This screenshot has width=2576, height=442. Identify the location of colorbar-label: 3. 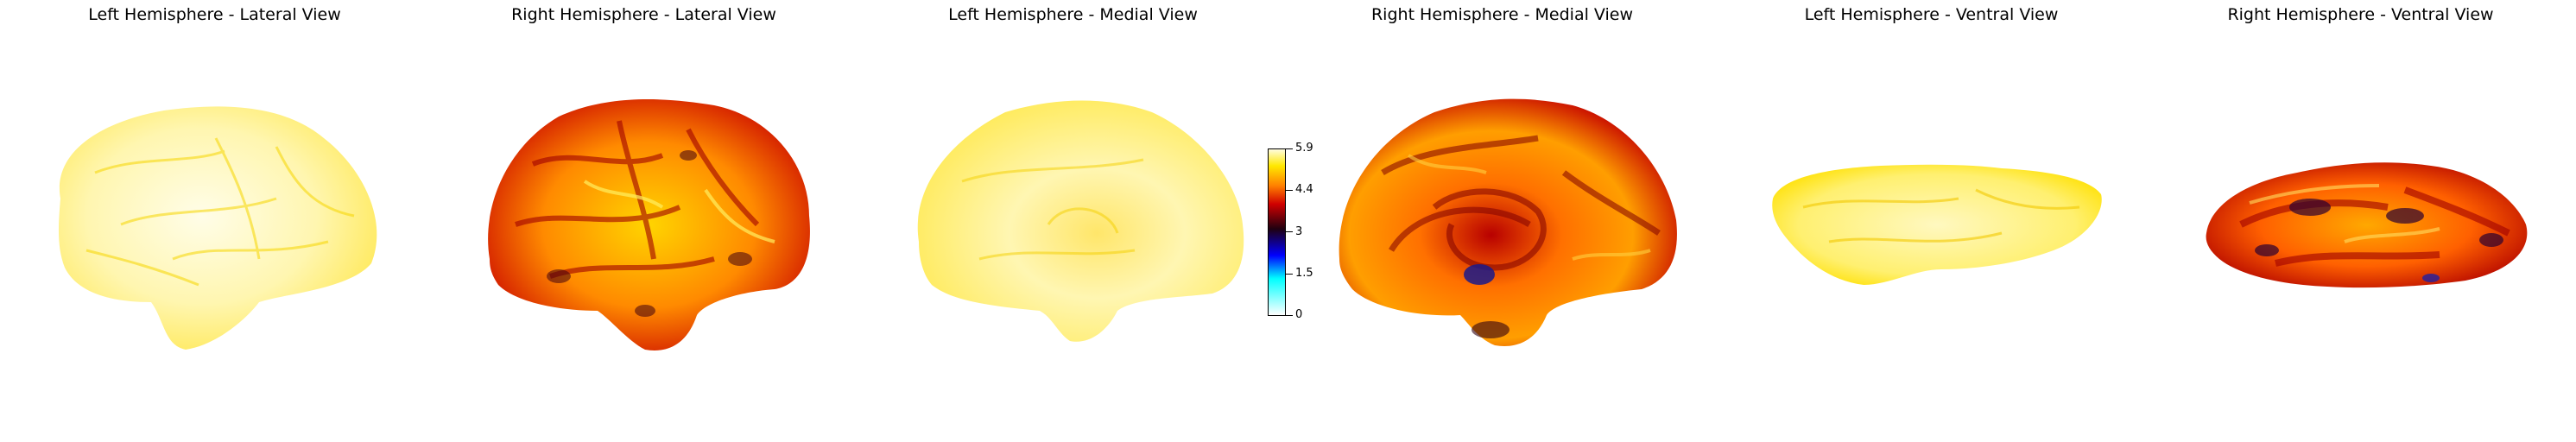
(1299, 231).